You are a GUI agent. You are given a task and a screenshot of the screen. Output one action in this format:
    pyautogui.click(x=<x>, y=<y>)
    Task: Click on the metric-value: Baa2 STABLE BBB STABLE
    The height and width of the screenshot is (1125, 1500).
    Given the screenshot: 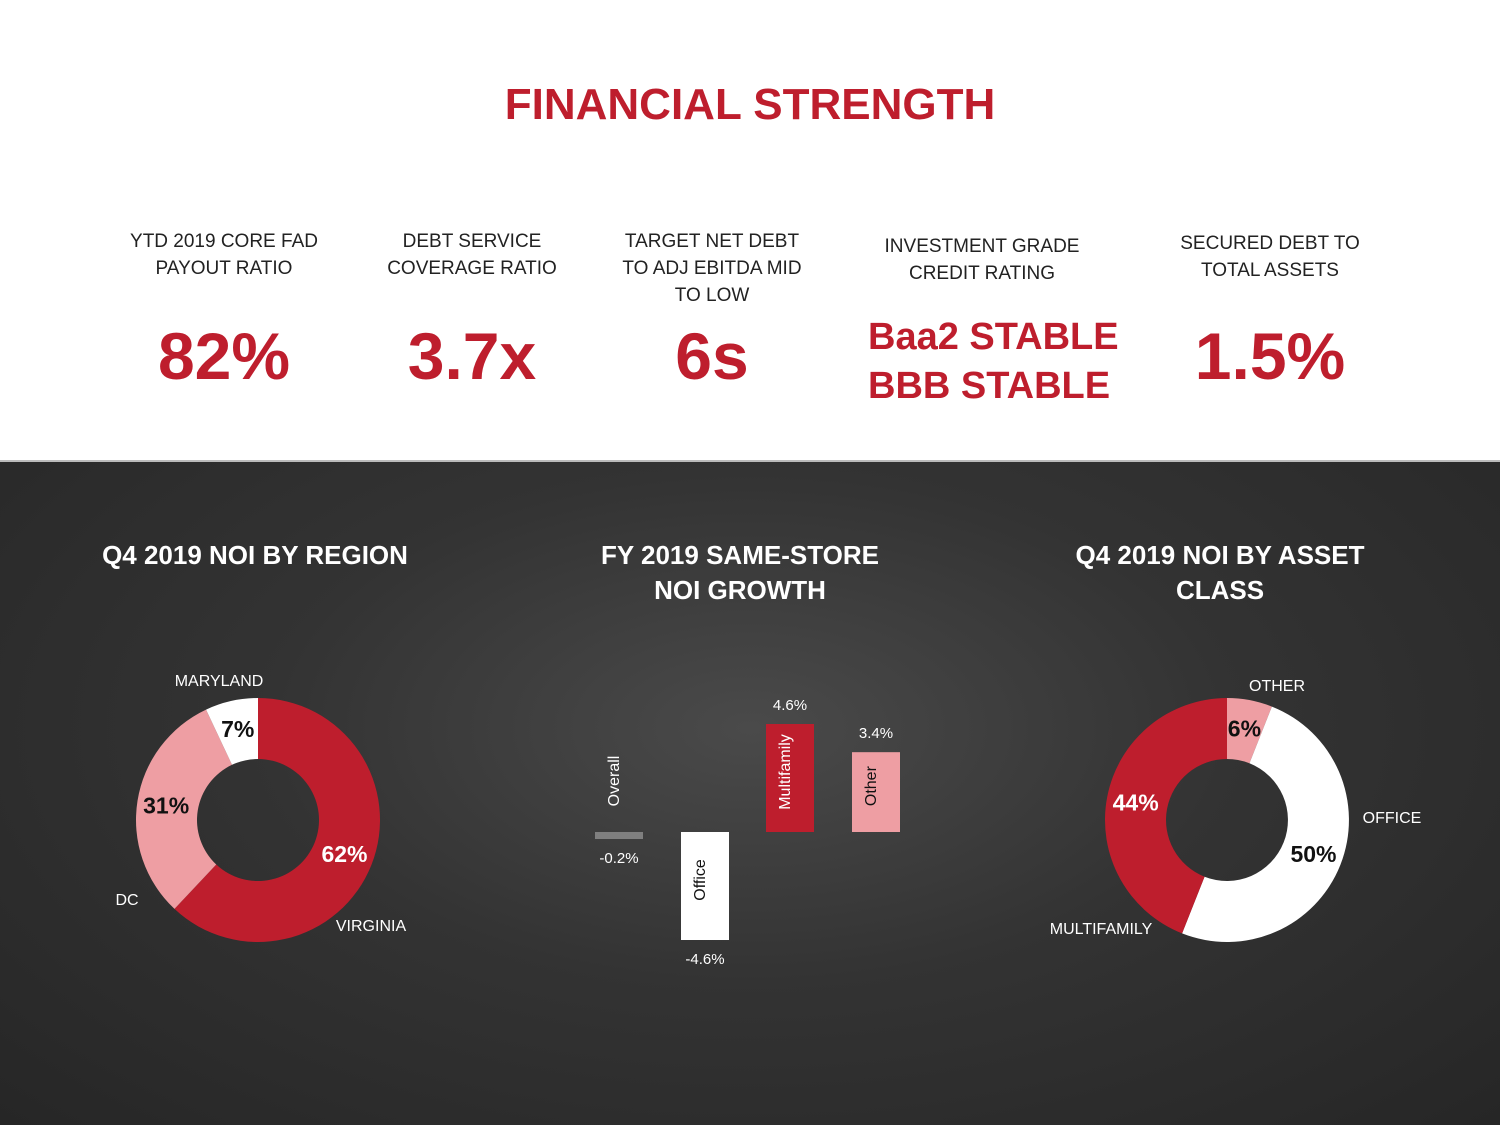 What is the action you would take?
    pyautogui.click(x=993, y=361)
    